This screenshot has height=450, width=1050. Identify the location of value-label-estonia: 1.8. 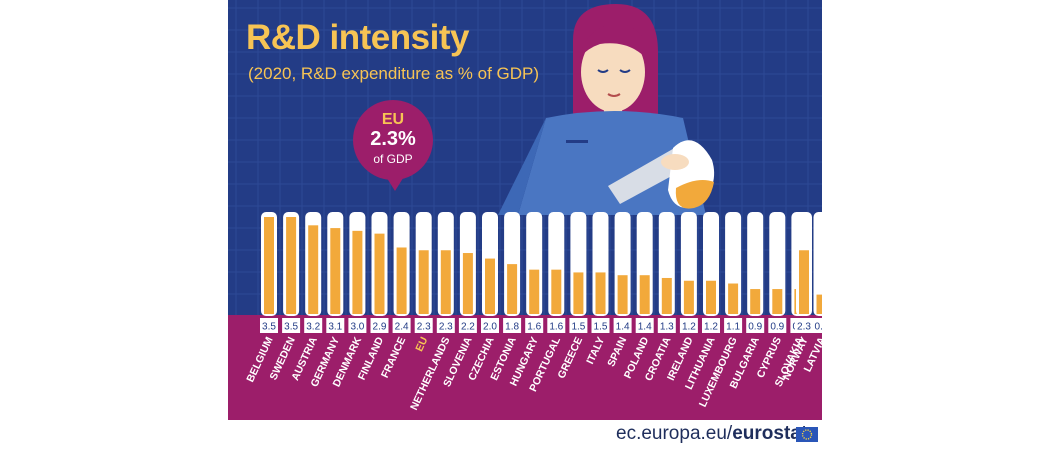
(512, 327).